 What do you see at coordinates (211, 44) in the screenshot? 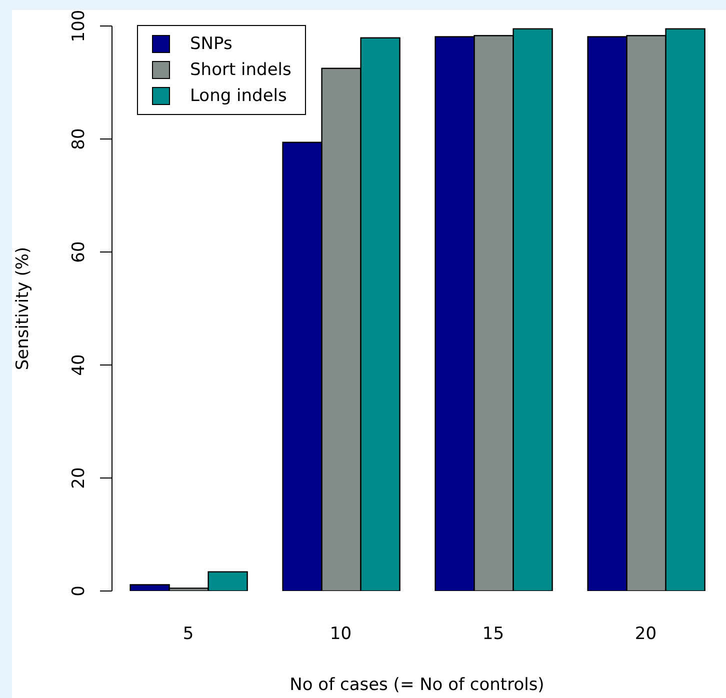
I see `legend-label: SNPs` at bounding box center [211, 44].